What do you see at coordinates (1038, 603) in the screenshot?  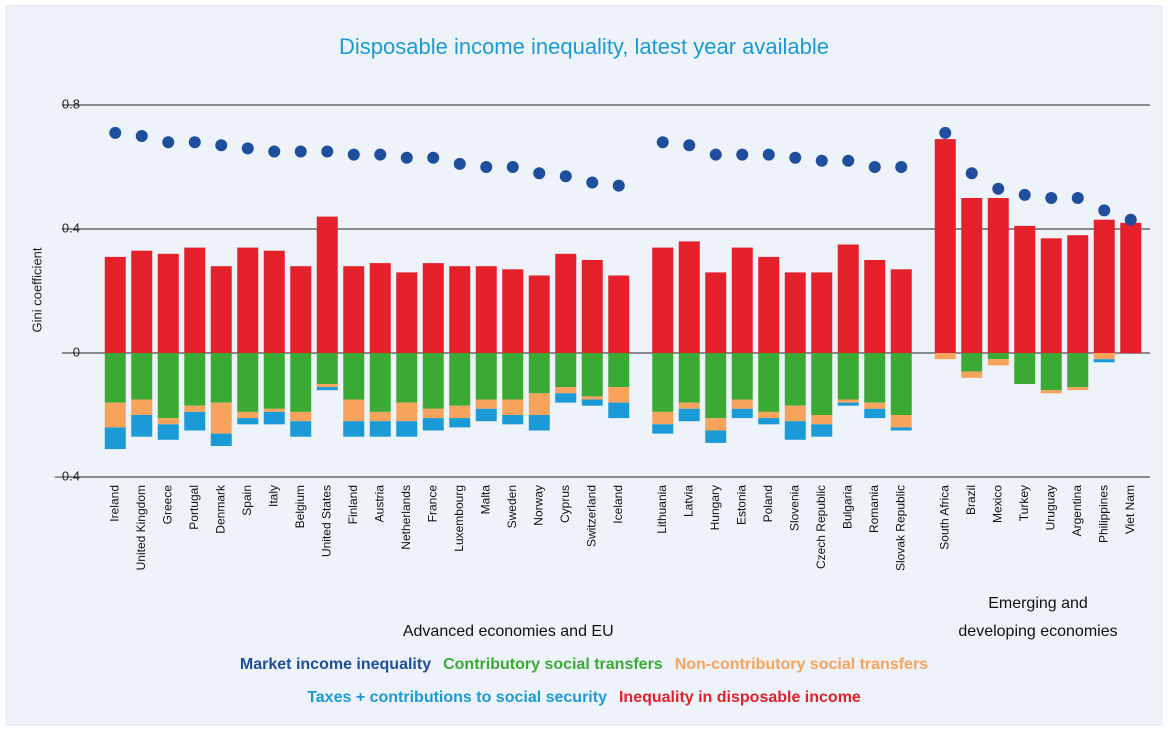 I see `group-label: Emerging and` at bounding box center [1038, 603].